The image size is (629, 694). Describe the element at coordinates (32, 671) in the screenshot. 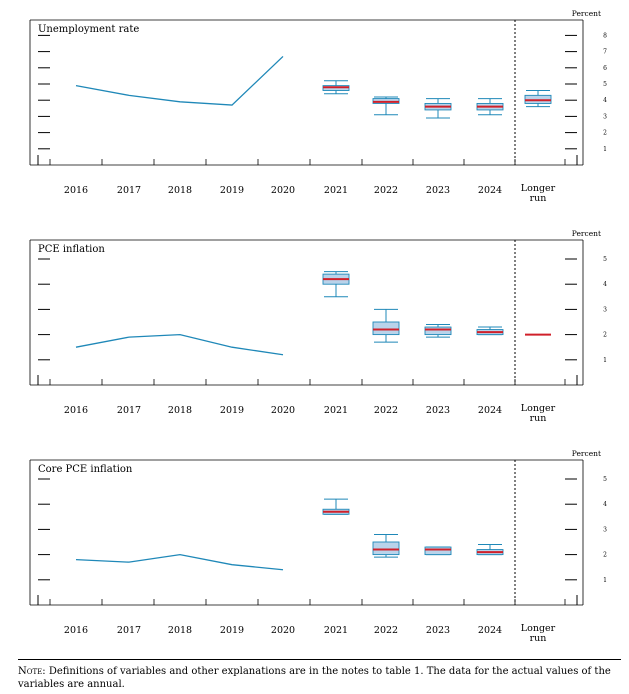

I see `footnote-prefix: Note:` at that location.